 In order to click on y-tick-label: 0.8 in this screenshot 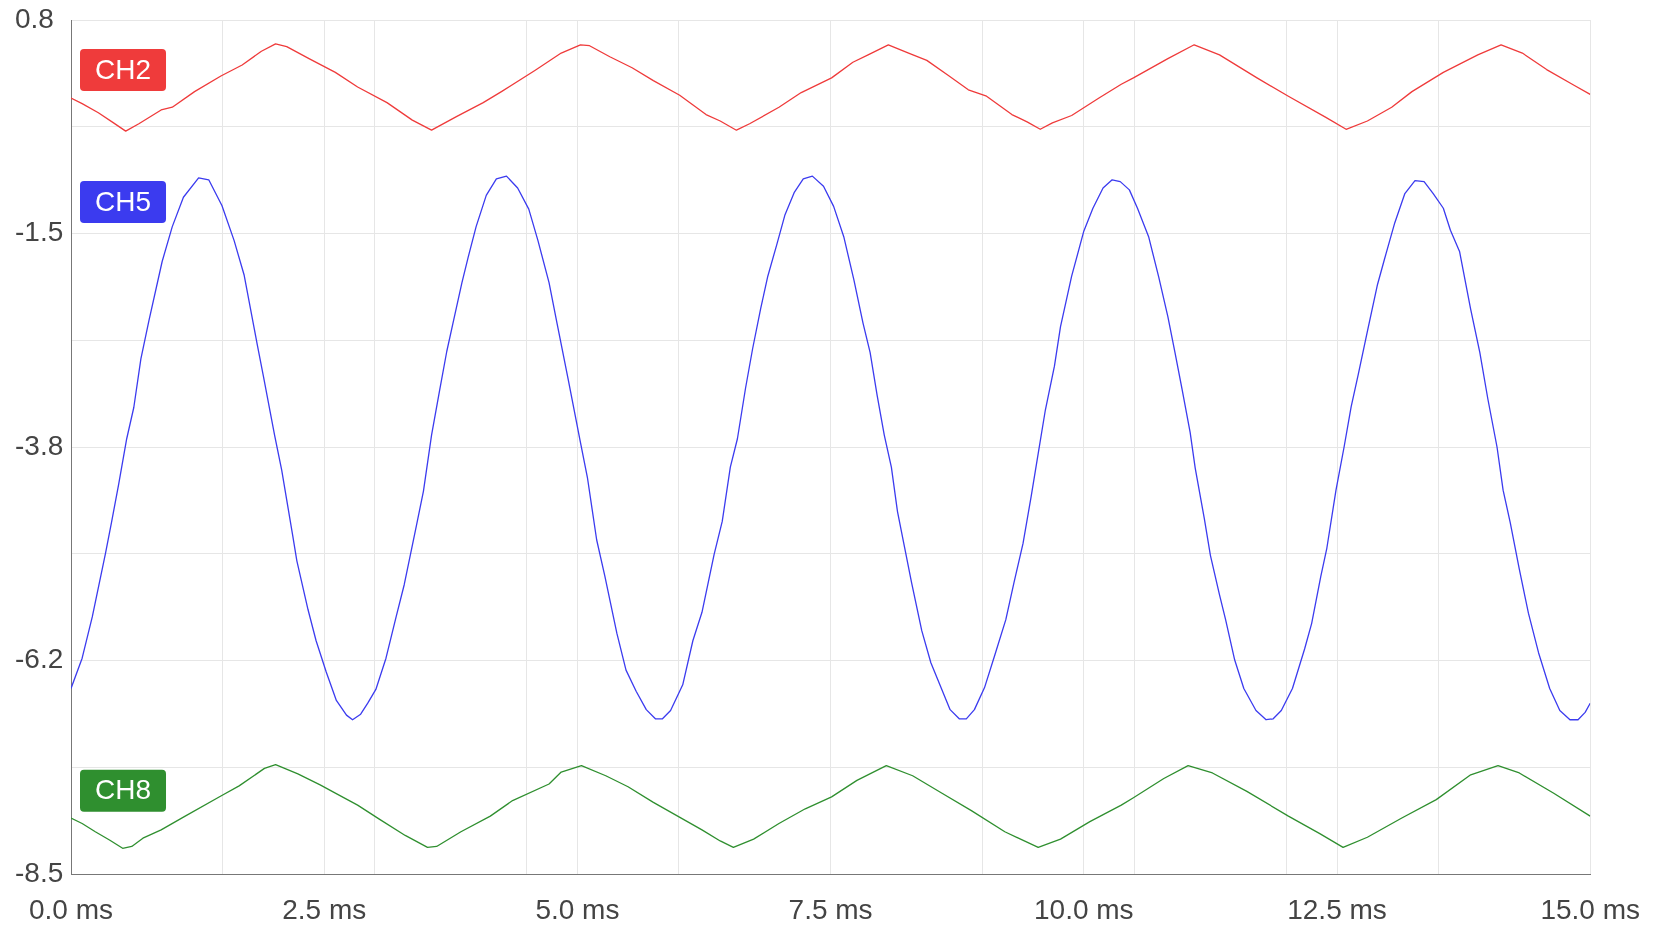, I will do `click(34, 18)`.